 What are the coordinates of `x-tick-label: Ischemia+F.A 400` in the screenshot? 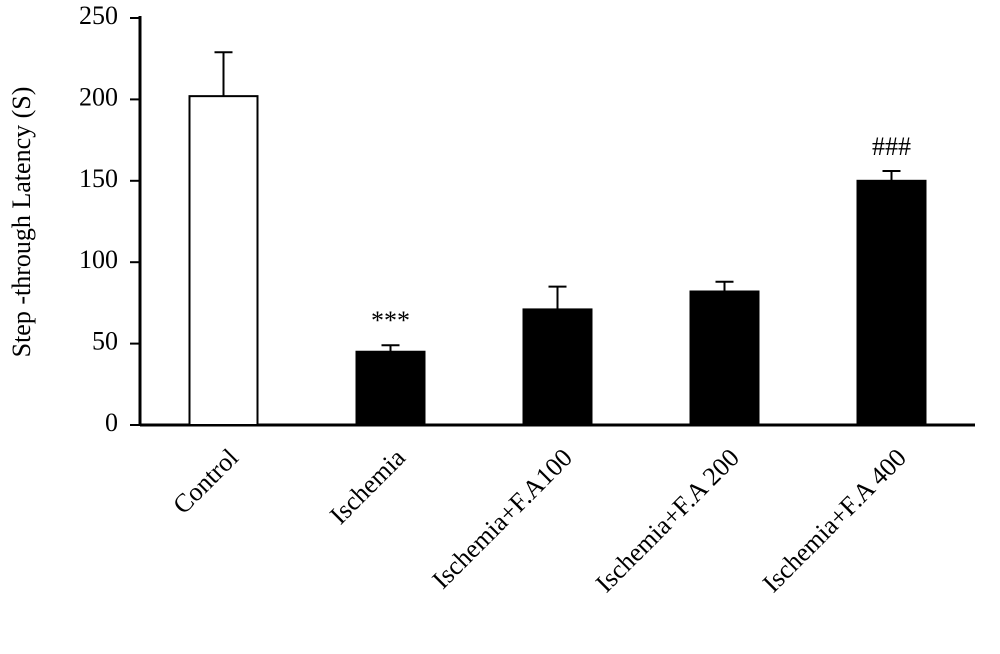 It's located at (834, 520).